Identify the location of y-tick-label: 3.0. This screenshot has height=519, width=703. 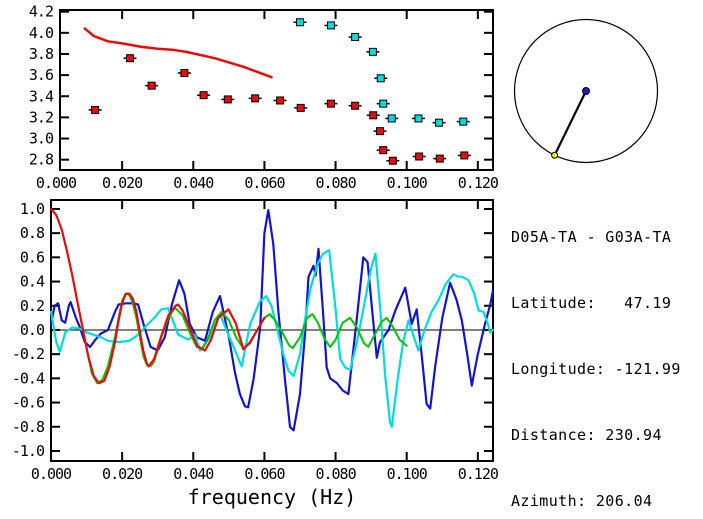
(41, 139).